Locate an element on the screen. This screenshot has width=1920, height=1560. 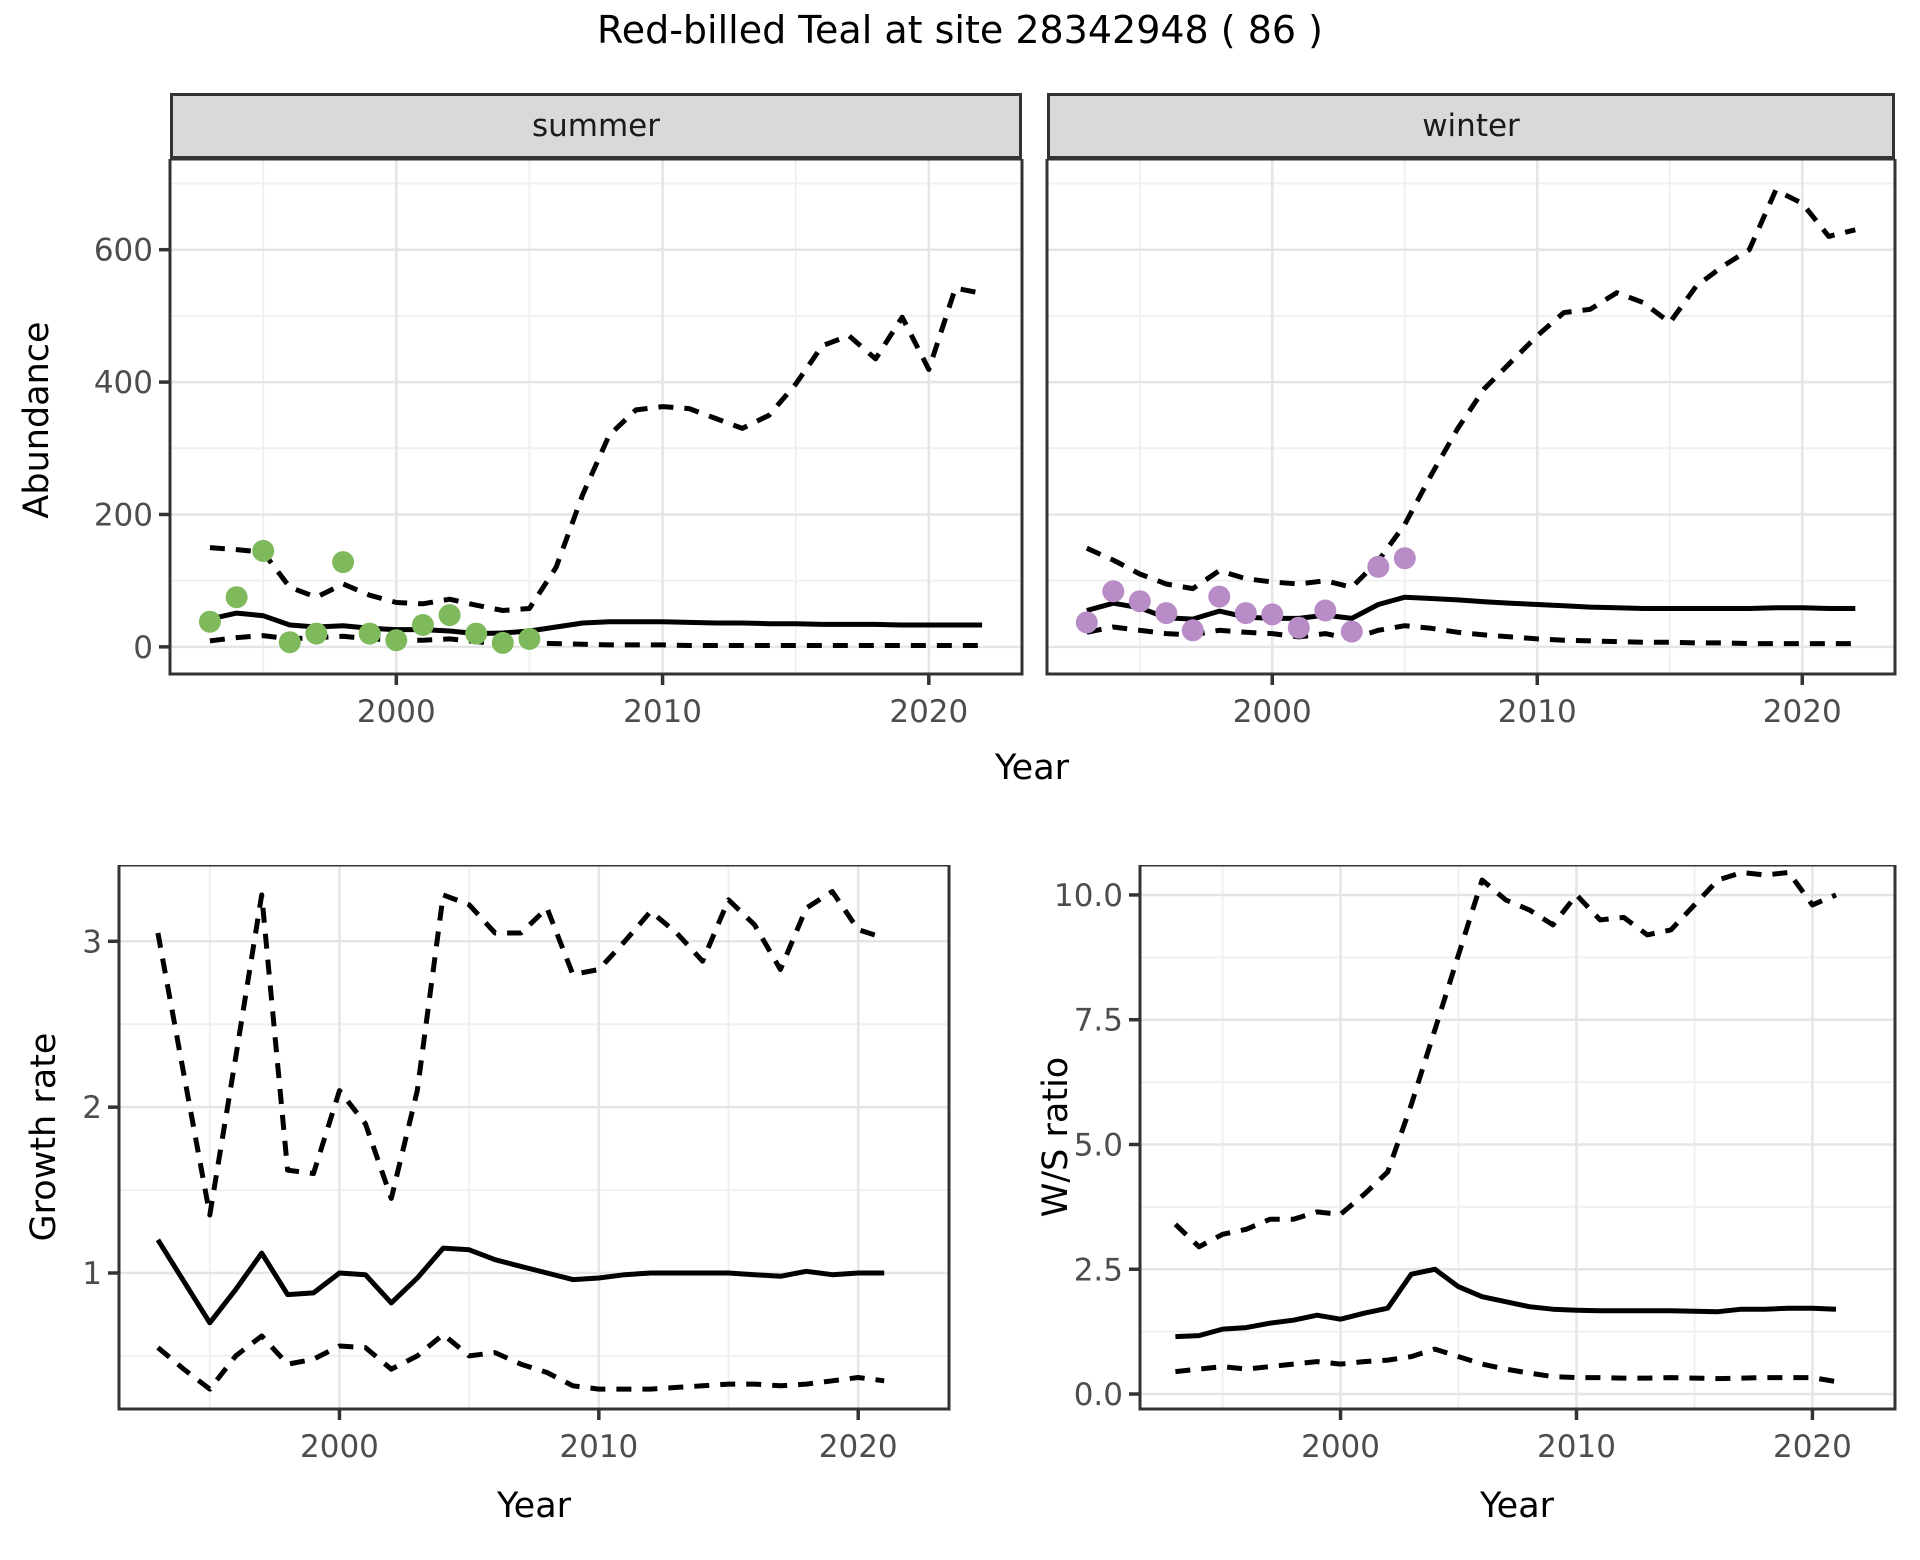
y-tick-label: 7.5 is located at coordinates (1098, 1021).